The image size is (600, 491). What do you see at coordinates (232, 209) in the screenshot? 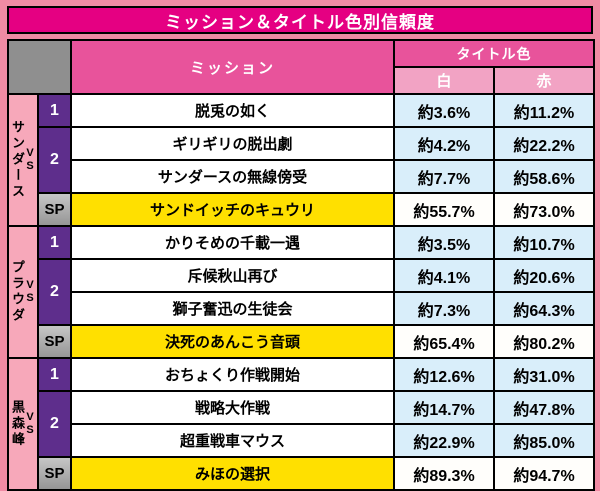
I see `mission-name-cell-sp: サンドイッチのキュウリ` at bounding box center [232, 209].